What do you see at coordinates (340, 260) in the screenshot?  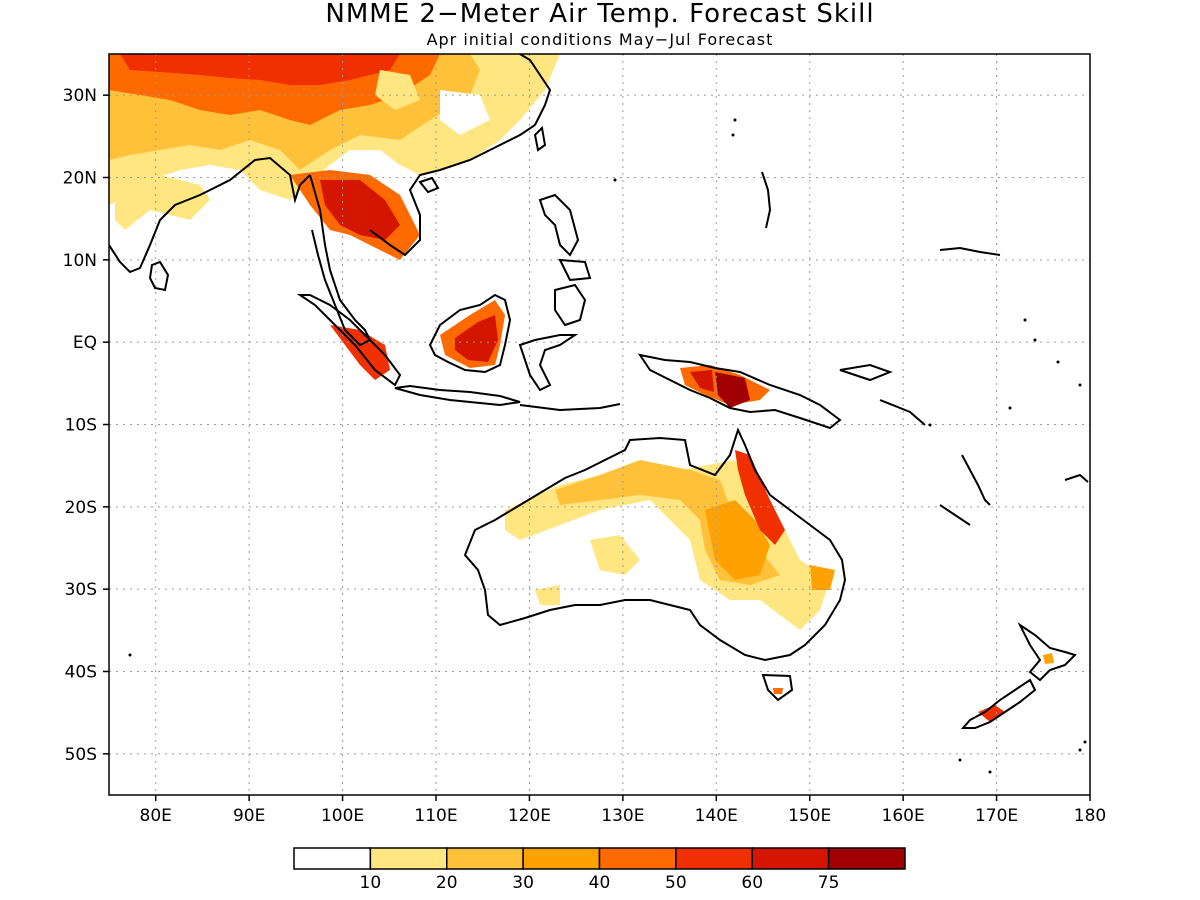 I see `coast-malay-peninsula` at bounding box center [340, 260].